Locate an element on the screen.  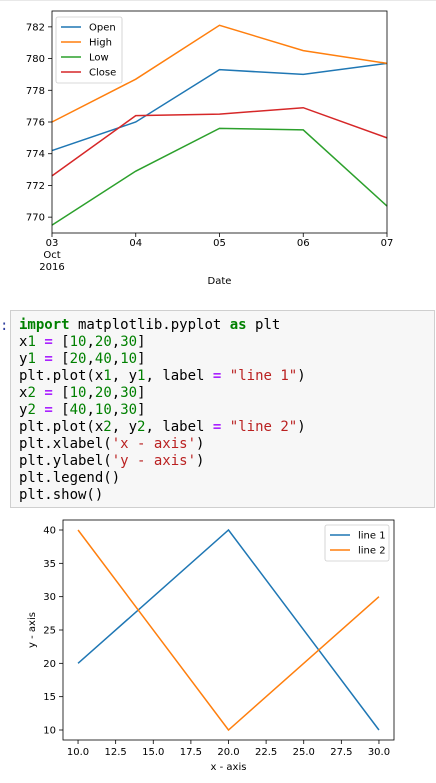
legend-label-high: High is located at coordinates (100, 43).